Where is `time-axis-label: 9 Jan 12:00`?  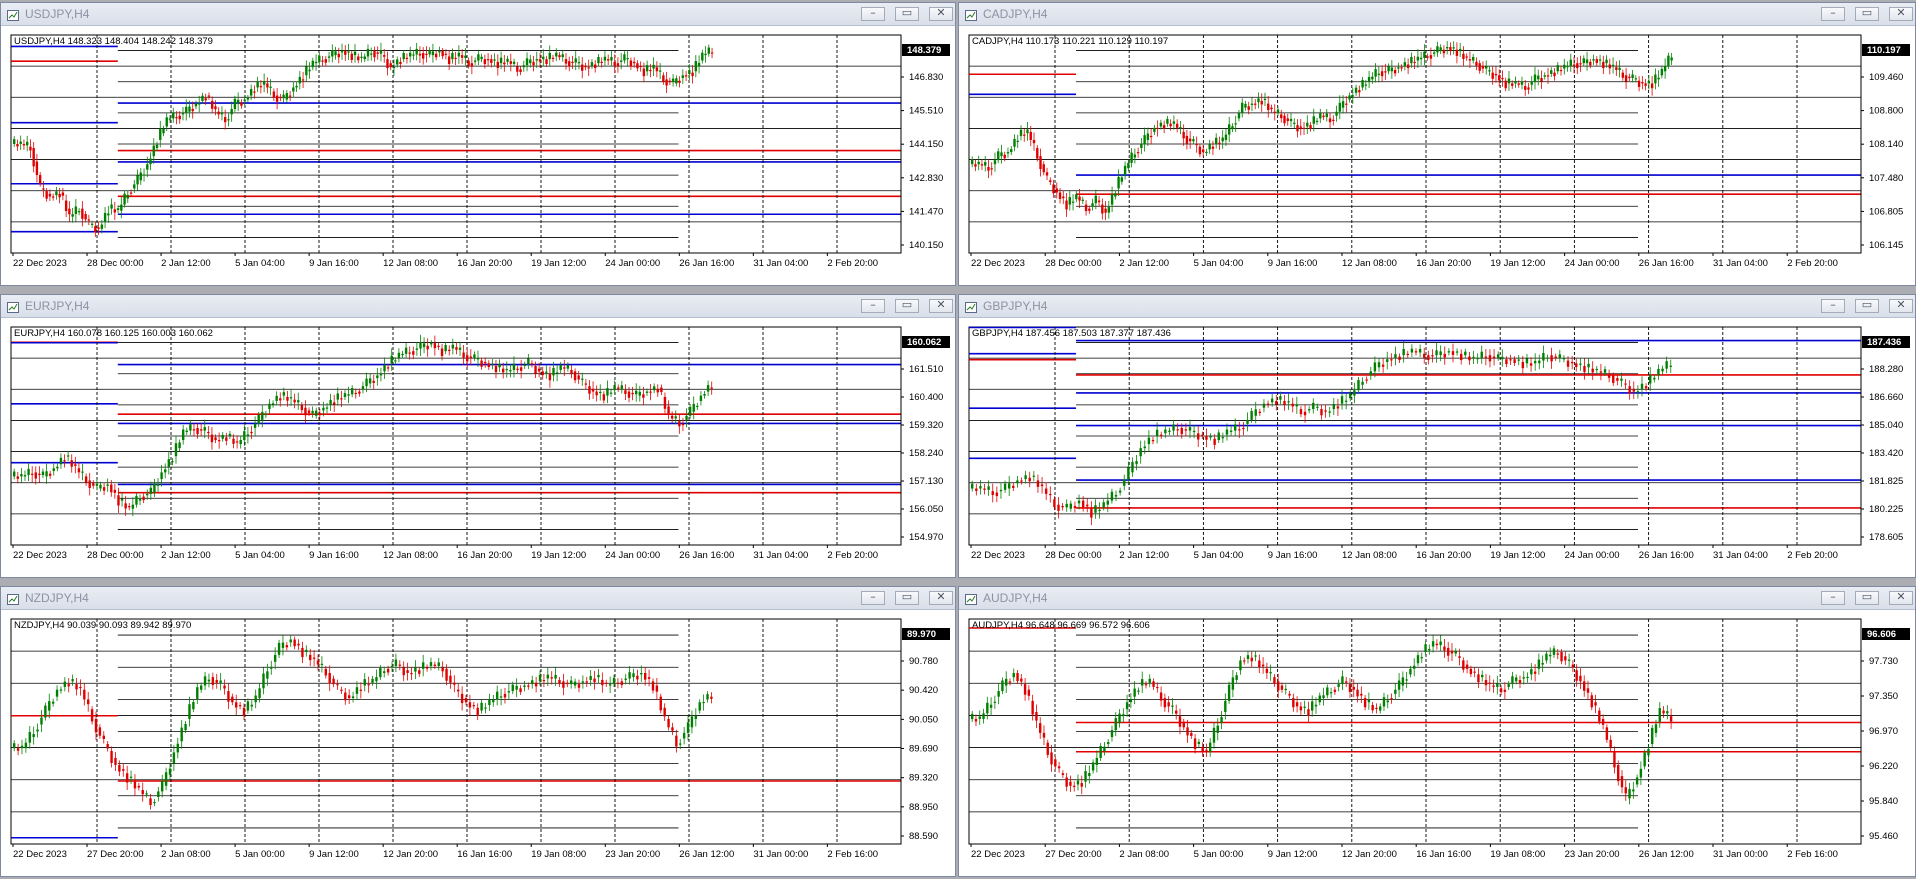 time-axis-label: 9 Jan 12:00 is located at coordinates (334, 854).